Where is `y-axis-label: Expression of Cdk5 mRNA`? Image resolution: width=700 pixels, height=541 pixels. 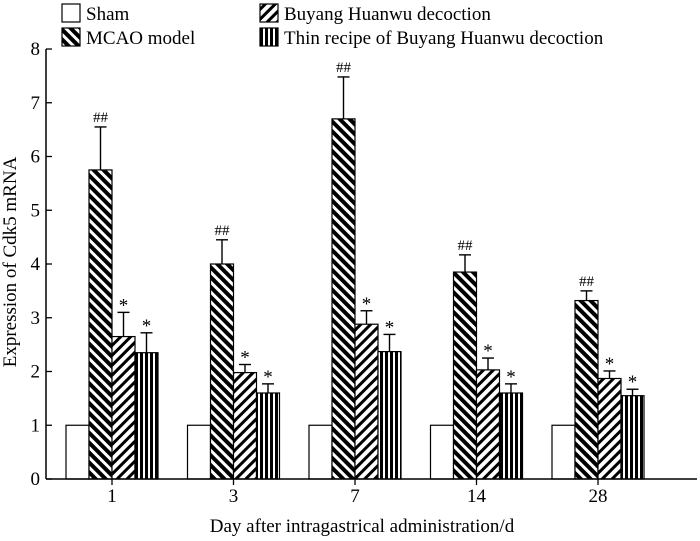 y-axis-label: Expression of Cdk5 mRNA is located at coordinates (10, 261).